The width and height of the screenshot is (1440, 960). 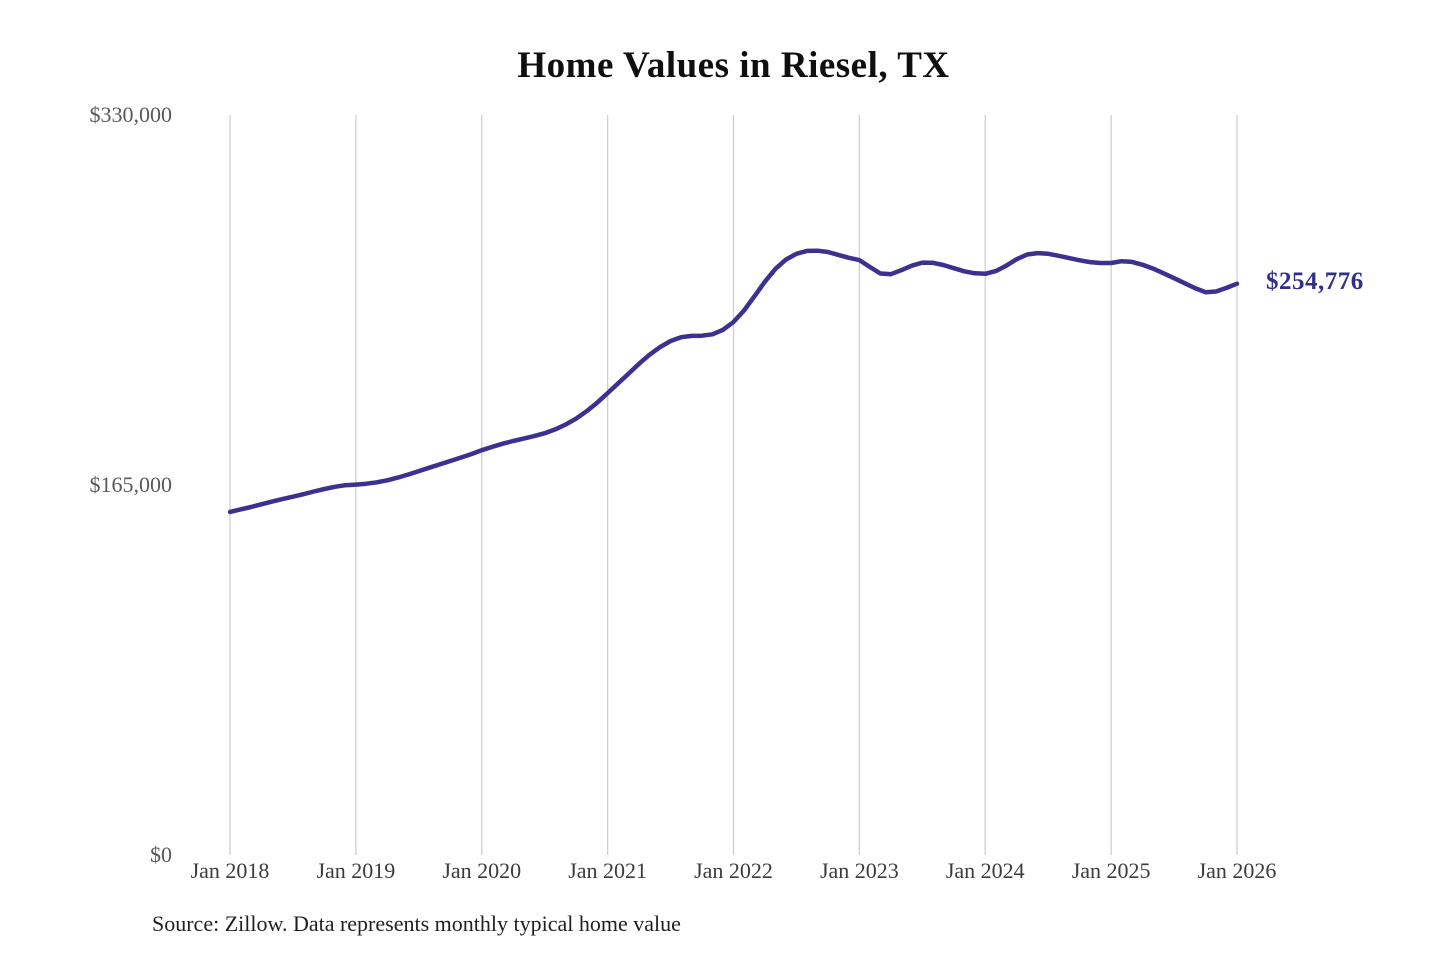 What do you see at coordinates (482, 870) in the screenshot?
I see `x-axis-tick-label: Jan 2020` at bounding box center [482, 870].